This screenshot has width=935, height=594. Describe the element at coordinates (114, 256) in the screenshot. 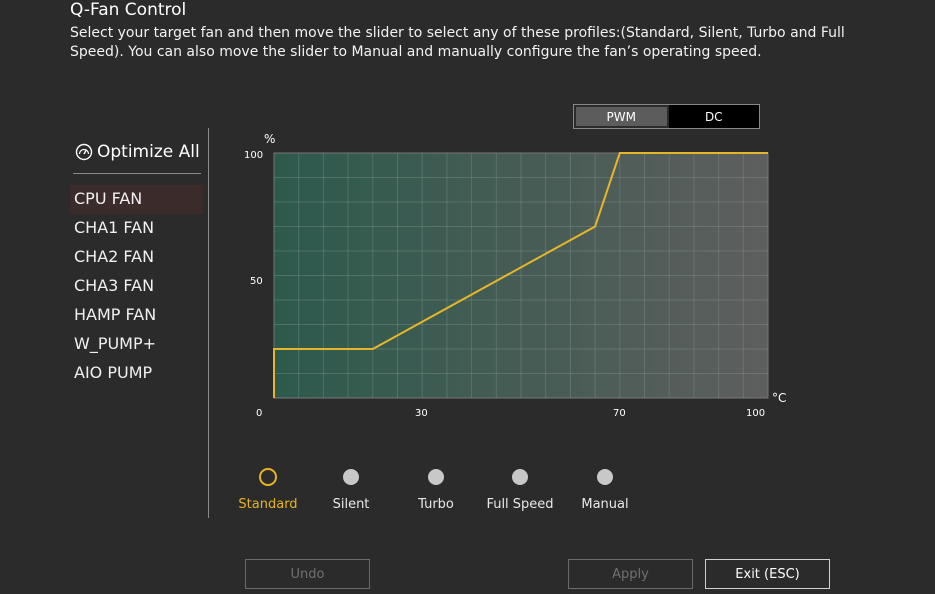

I see `fan-item-cha2: CHA2 FAN` at that location.